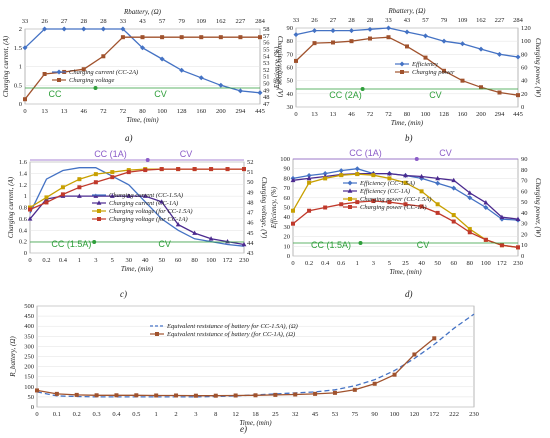 The height and width of the screenshot is (438, 550). Describe the element at coordinates (266, 77) in the screenshot. I see `y2-tick-label: 51` at that location.